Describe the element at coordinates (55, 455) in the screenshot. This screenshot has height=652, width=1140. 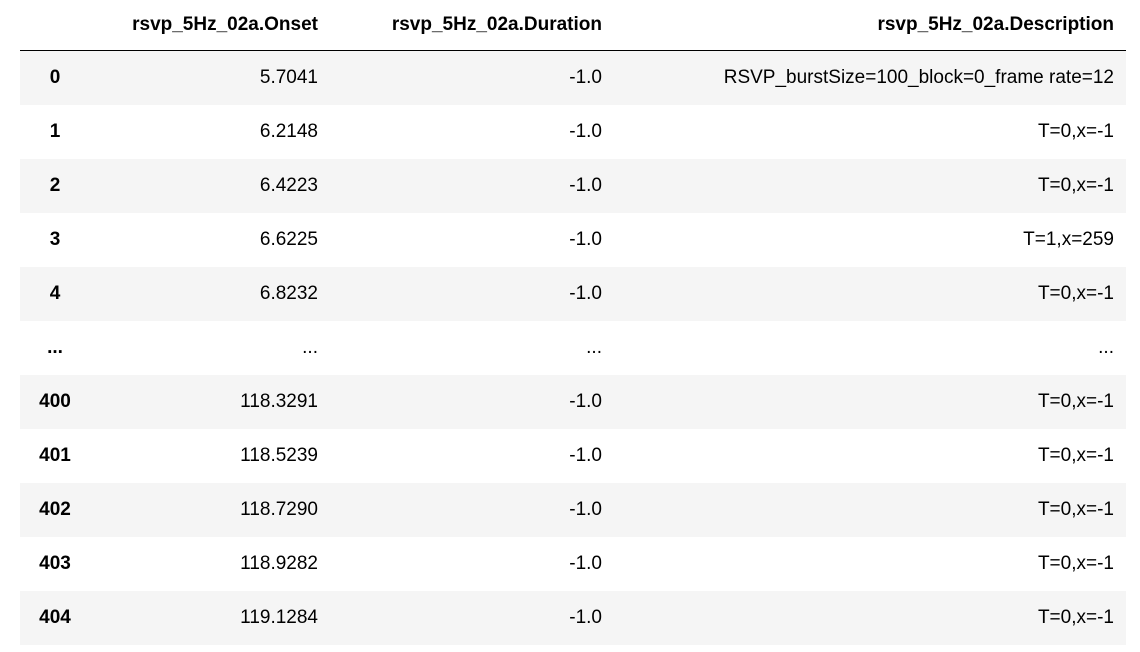
I see `row-index: 401` at that location.